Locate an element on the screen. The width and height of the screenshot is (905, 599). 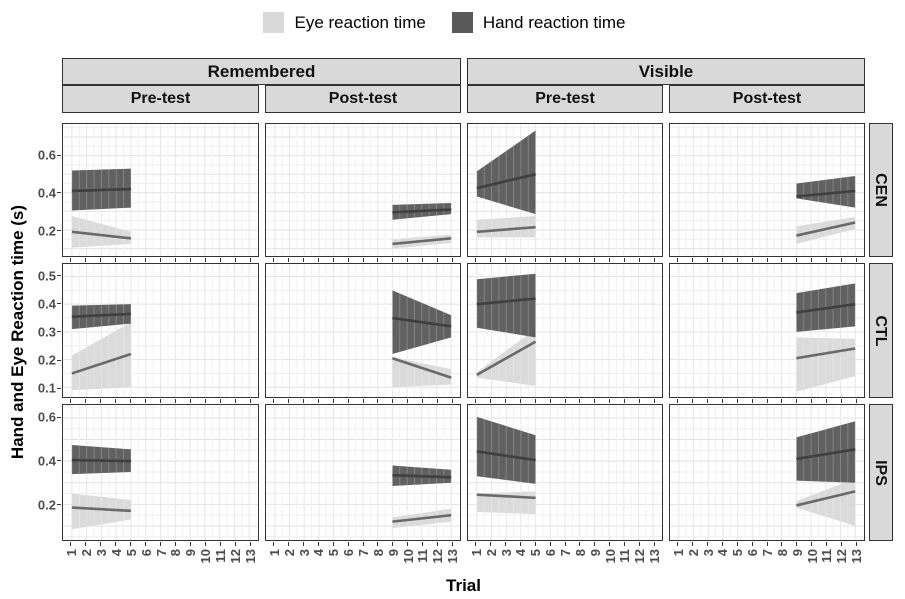
panel-cen-visible-pre-test is located at coordinates (565, 190).